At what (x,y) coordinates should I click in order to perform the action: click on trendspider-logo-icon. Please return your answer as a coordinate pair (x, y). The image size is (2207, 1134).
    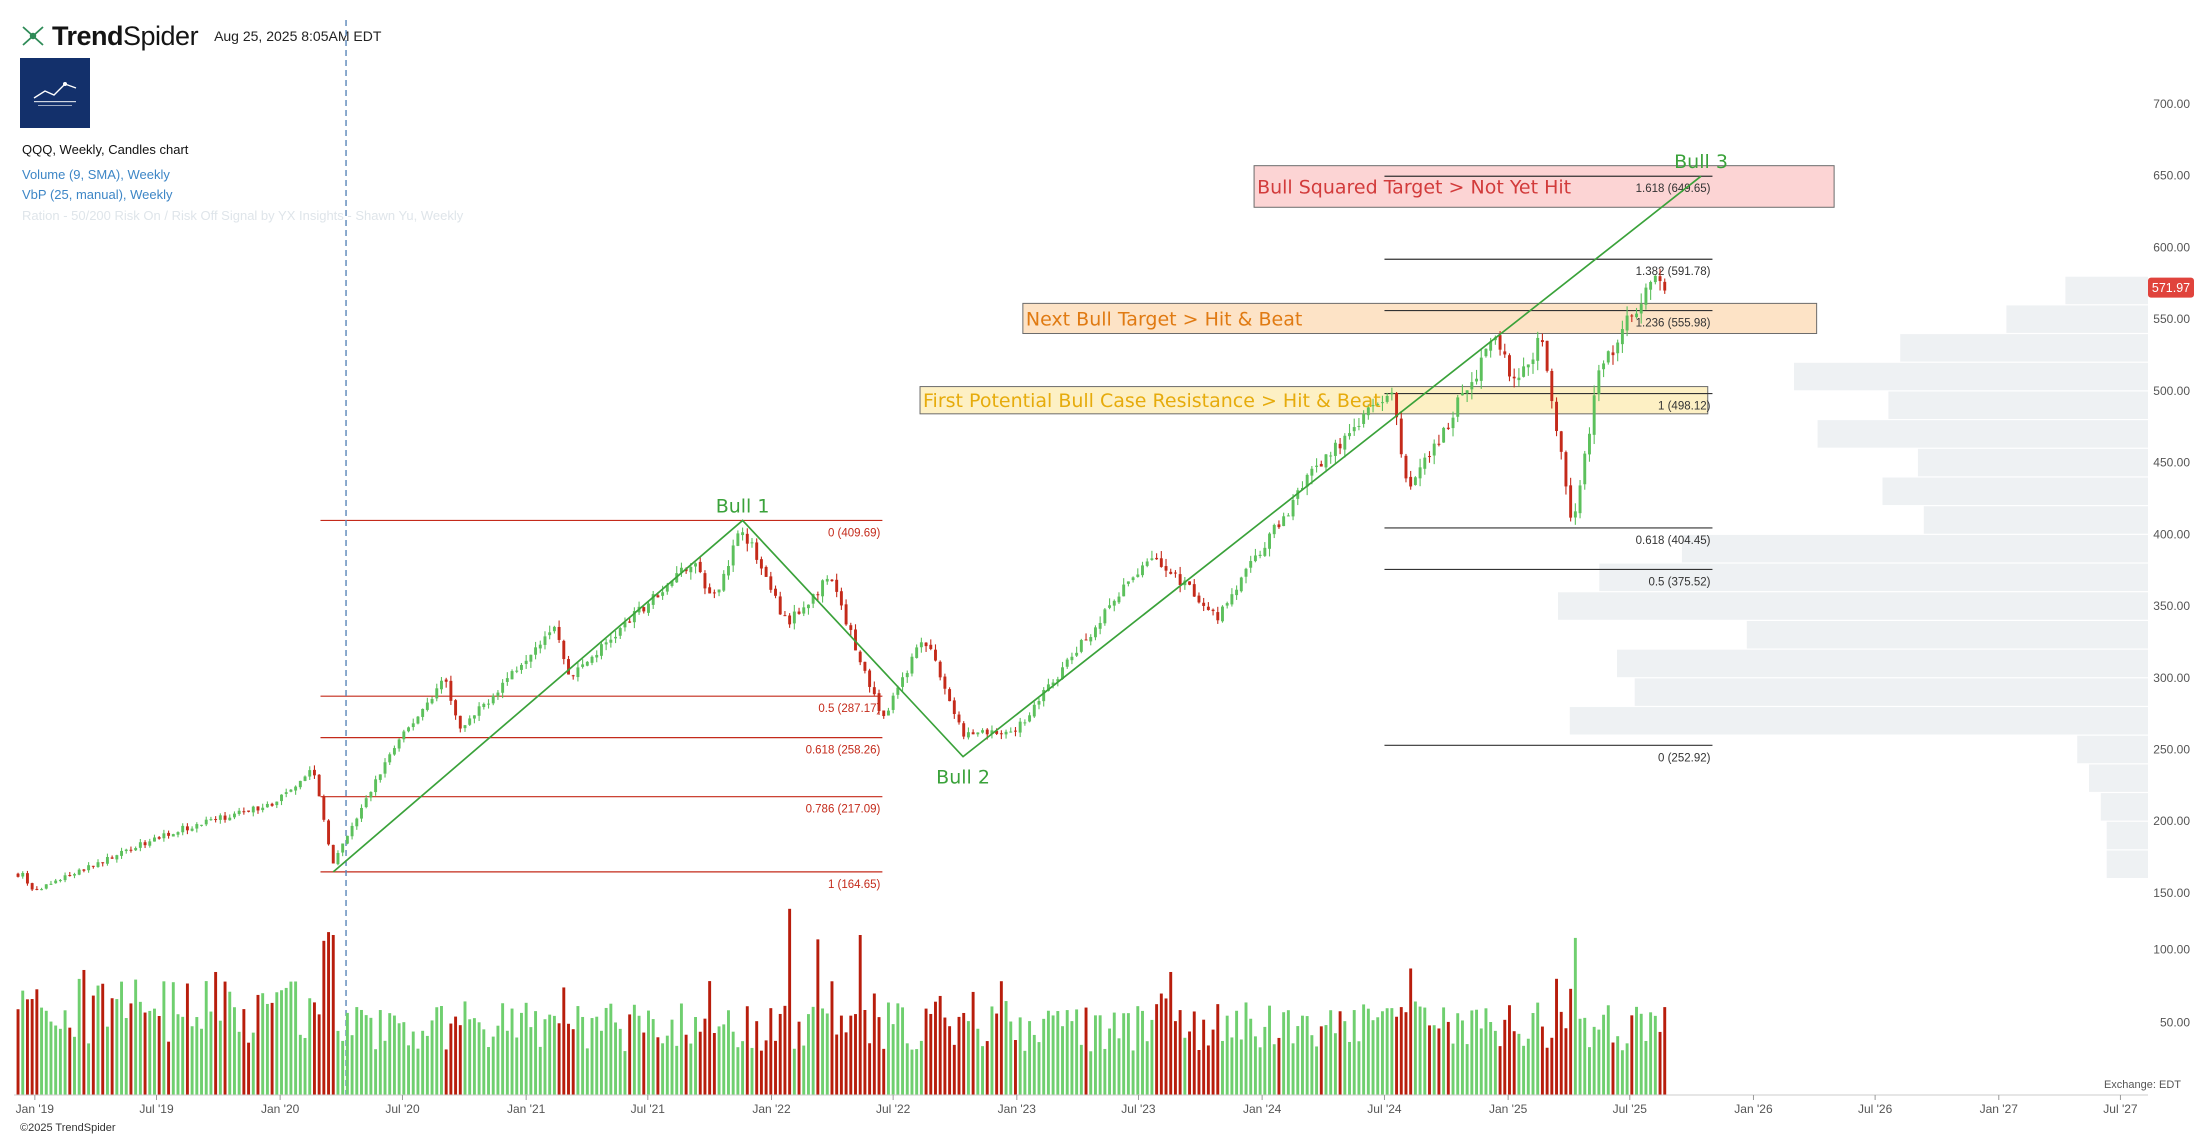
    Looking at the image, I should click on (33, 36).